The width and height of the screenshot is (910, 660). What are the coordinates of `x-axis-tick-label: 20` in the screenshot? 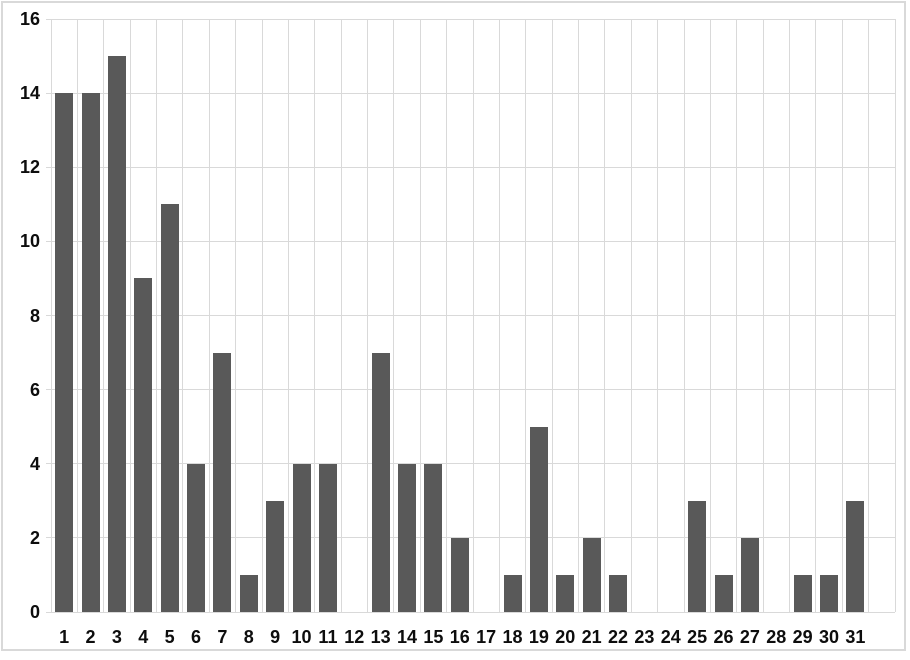 It's located at (565, 637).